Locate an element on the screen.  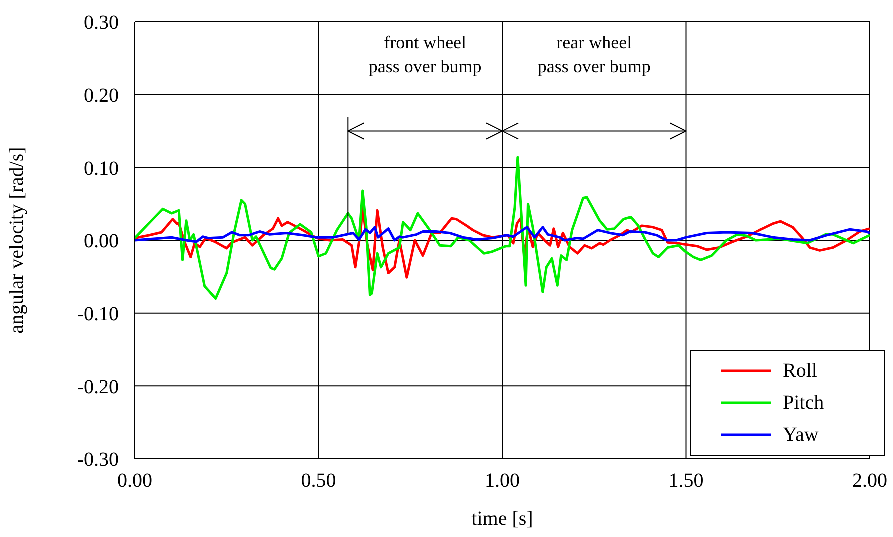
annotation: rear wheel pass over bump is located at coordinates (594, 54).